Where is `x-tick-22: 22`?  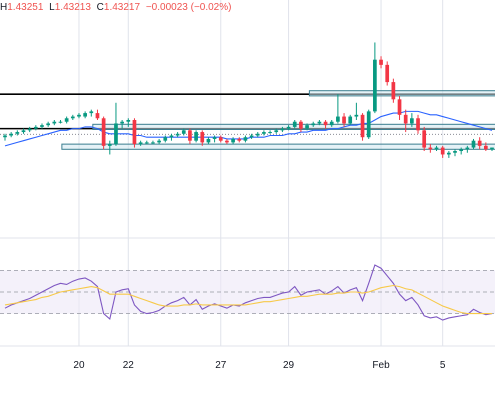 x-tick-22: 22 is located at coordinates (129, 365).